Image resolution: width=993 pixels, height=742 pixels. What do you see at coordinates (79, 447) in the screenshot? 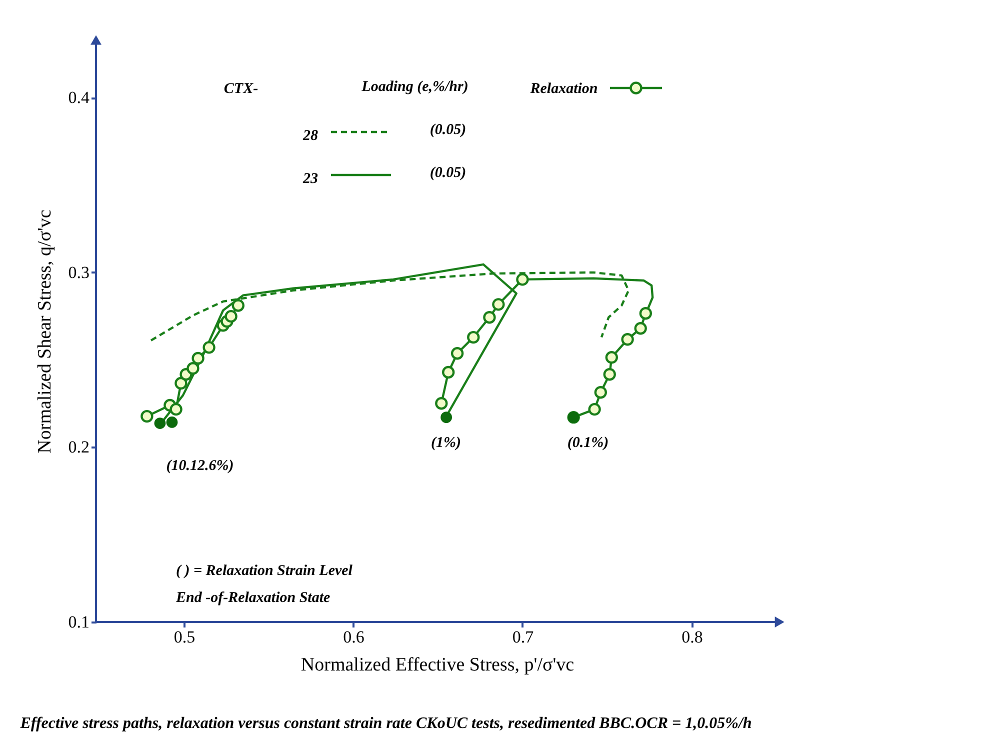
I see `y-tick-label: 0.2` at bounding box center [79, 447].